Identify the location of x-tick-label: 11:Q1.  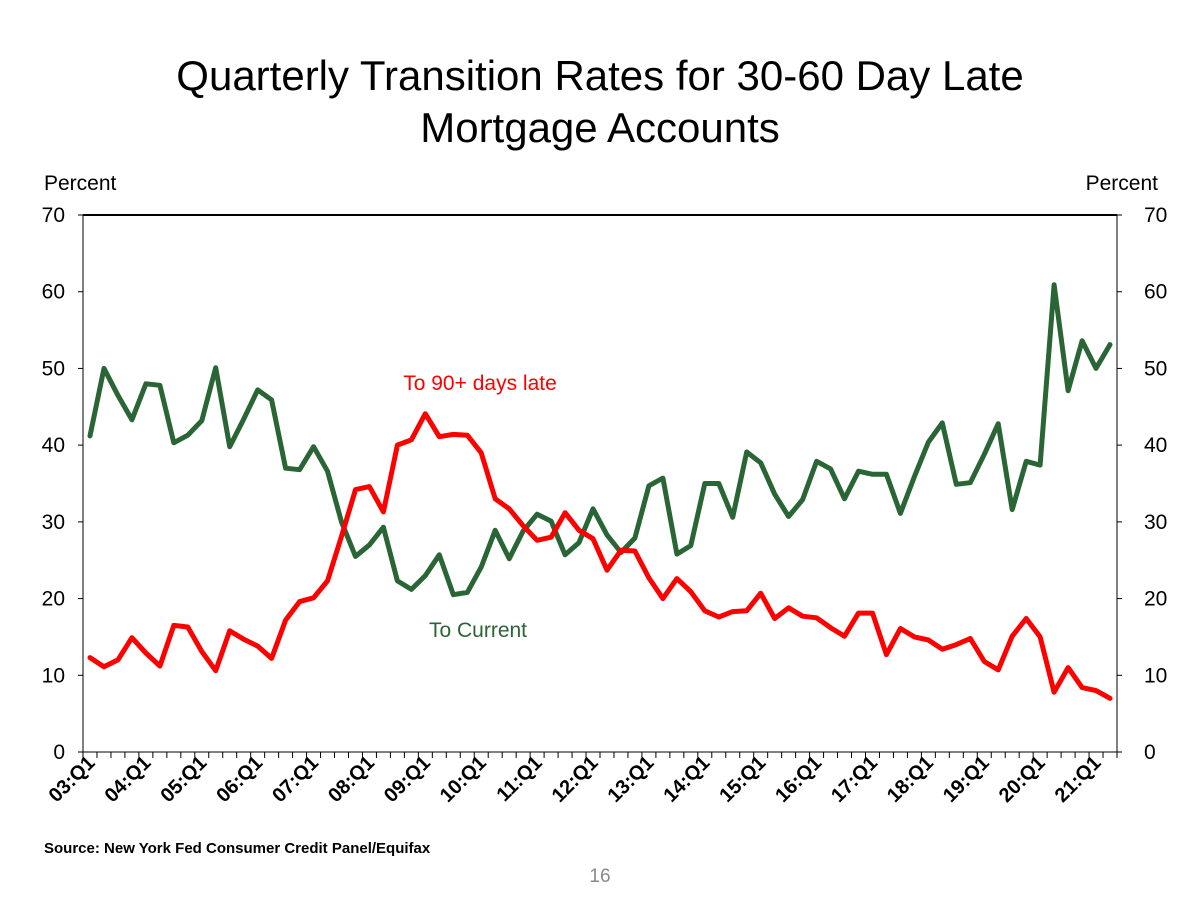
(520, 779).